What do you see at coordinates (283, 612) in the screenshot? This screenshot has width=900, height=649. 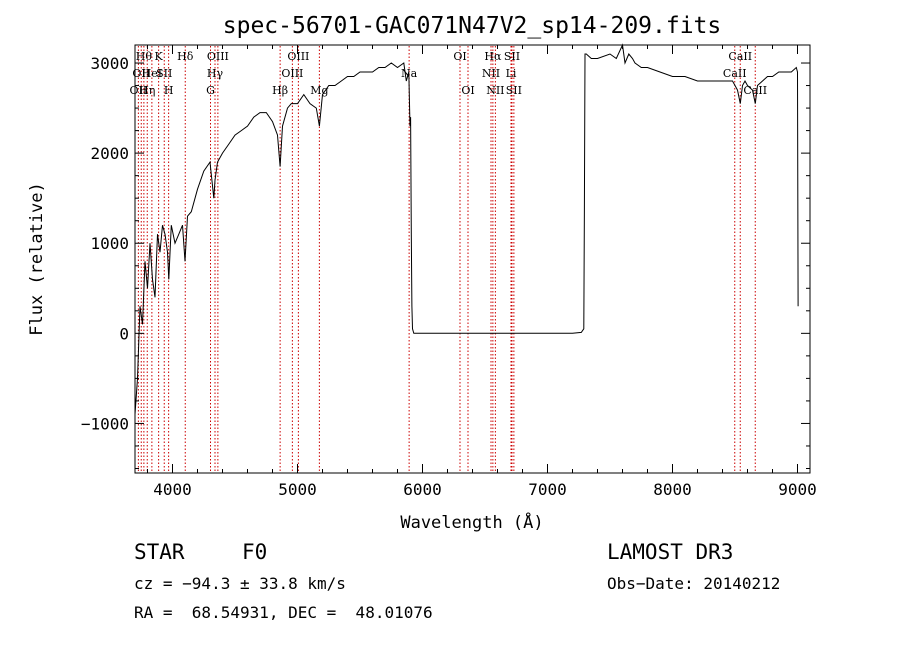 I see `coordinates: RA = 68.54931, DEC = 48.01076` at bounding box center [283, 612].